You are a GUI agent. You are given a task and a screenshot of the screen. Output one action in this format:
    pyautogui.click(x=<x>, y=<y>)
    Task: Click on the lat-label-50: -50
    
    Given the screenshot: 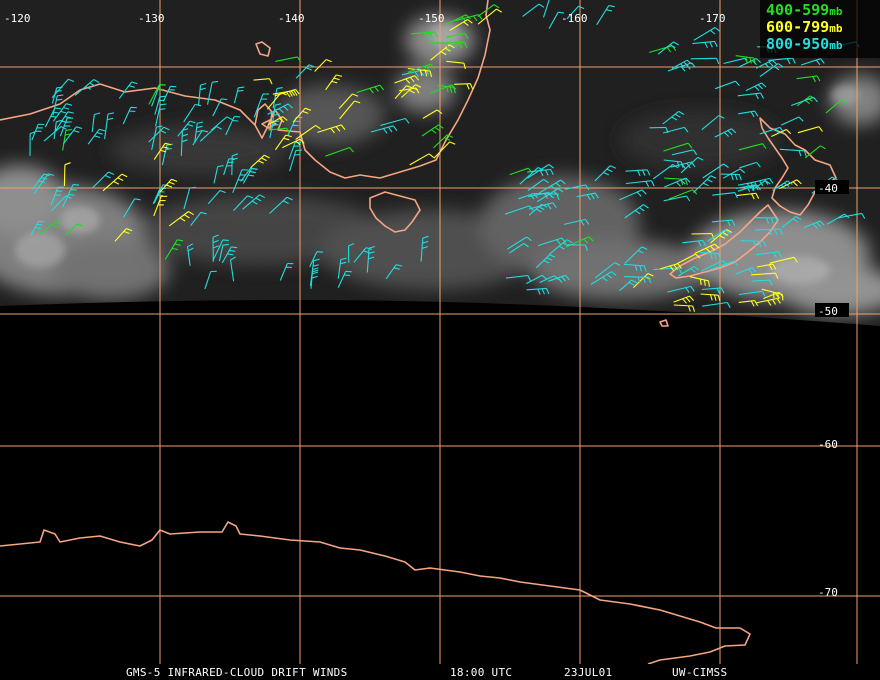 What is the action you would take?
    pyautogui.click(x=828, y=311)
    